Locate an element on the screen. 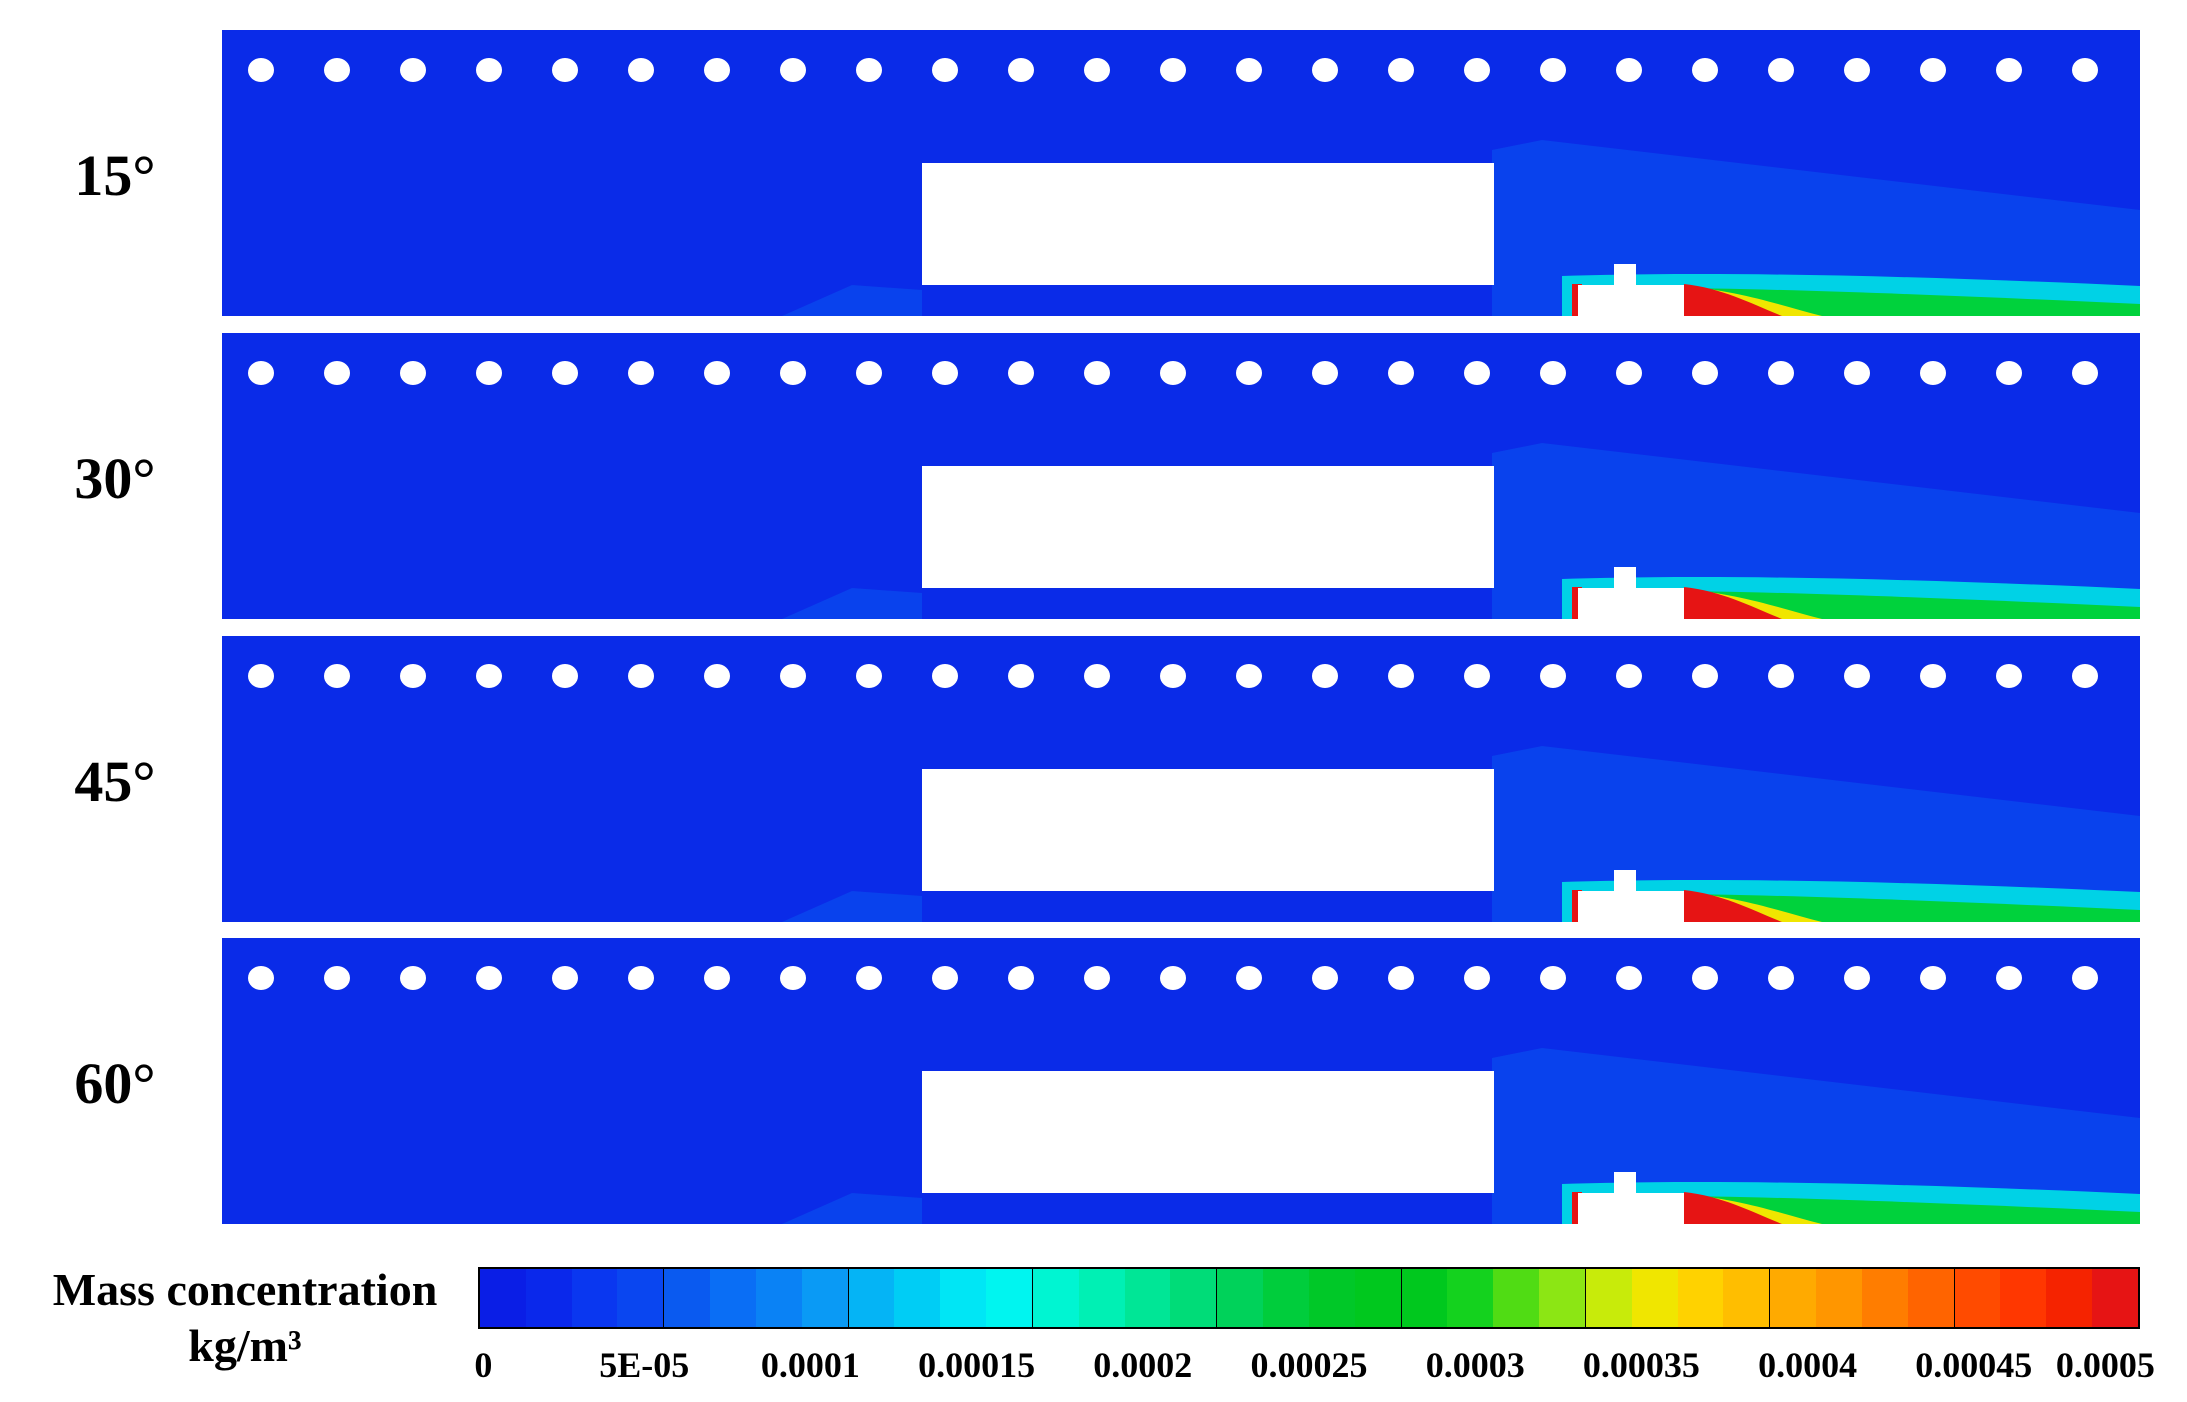 The height and width of the screenshot is (1402, 2187). colorbar-tick-label: 0.00015 is located at coordinates (977, 1365).